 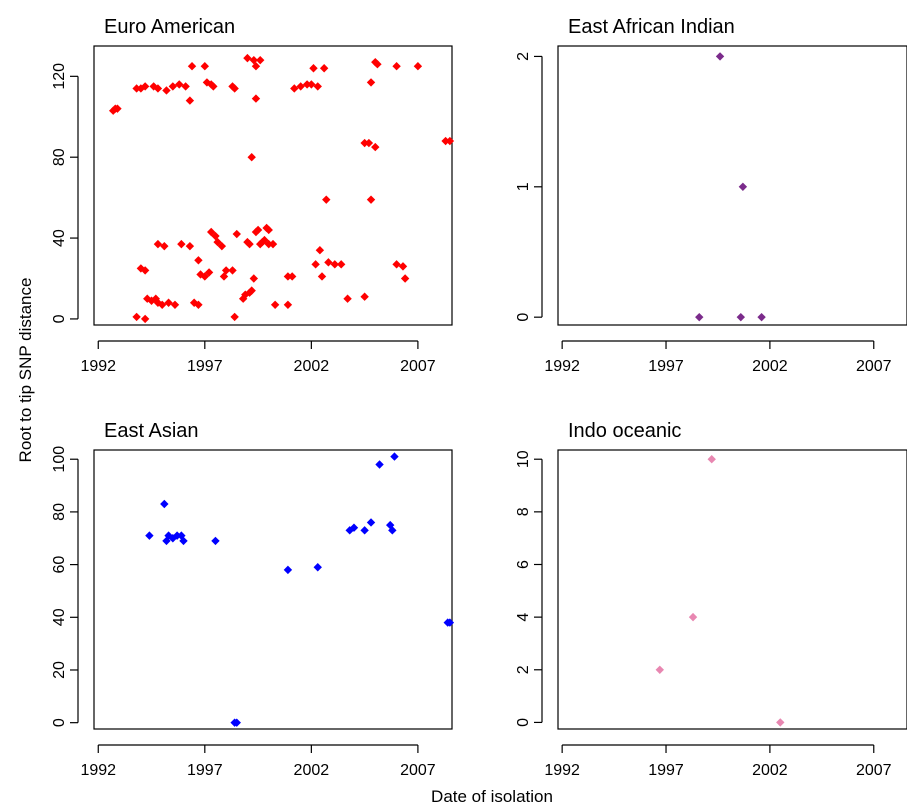 What do you see at coordinates (59, 76) in the screenshot?
I see `y-tick-label: 120` at bounding box center [59, 76].